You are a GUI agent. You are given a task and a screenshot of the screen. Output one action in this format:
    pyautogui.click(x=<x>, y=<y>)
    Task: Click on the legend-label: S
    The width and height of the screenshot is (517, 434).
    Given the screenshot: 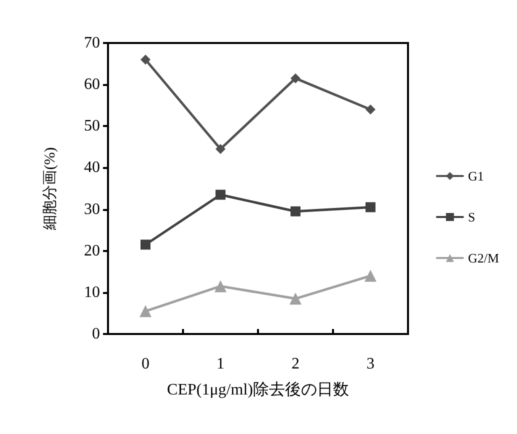 What is the action you would take?
    pyautogui.click(x=472, y=217)
    